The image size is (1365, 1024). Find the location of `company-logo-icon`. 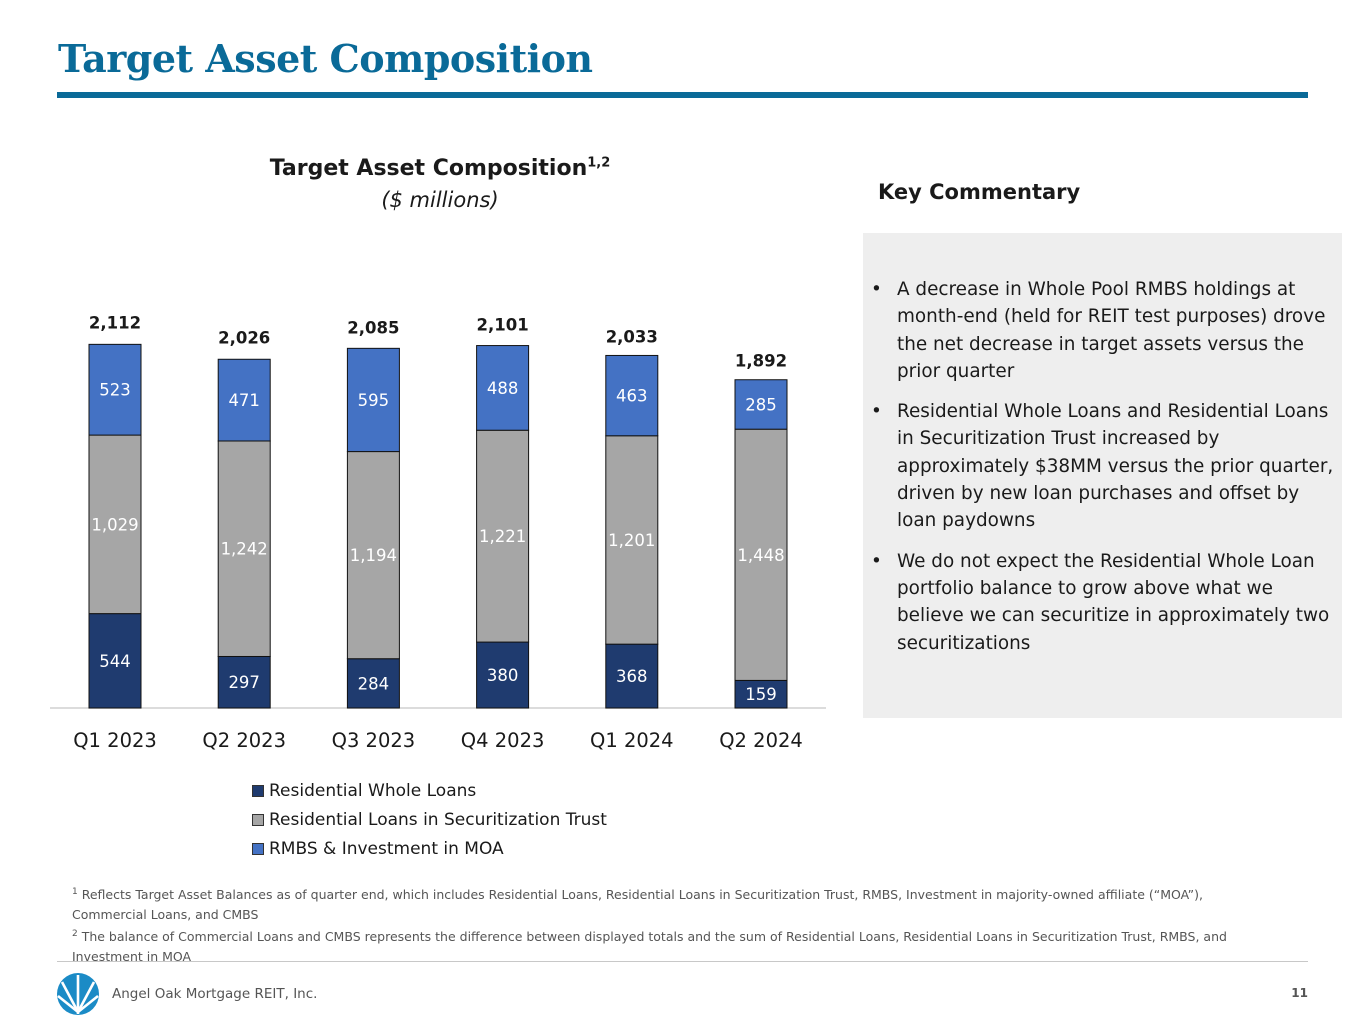

company-logo-icon is located at coordinates (78, 994).